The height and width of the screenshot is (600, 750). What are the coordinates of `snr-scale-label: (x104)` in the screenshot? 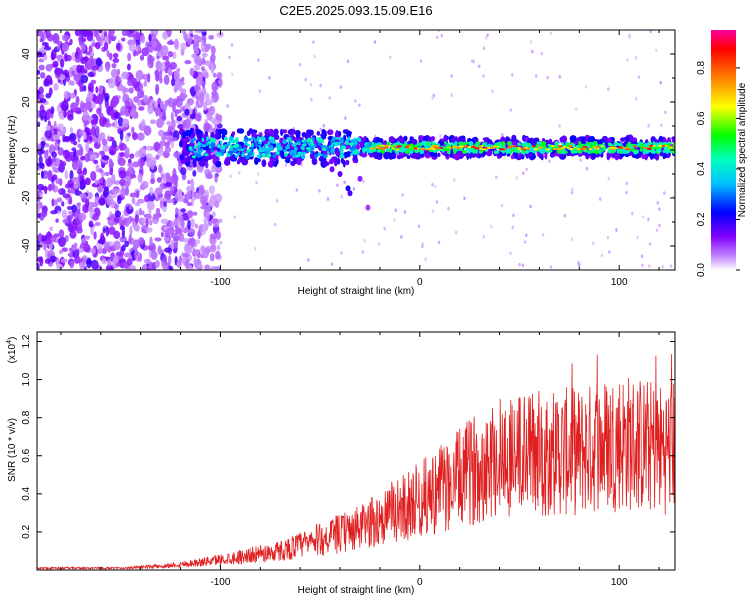 It's located at (12, 350).